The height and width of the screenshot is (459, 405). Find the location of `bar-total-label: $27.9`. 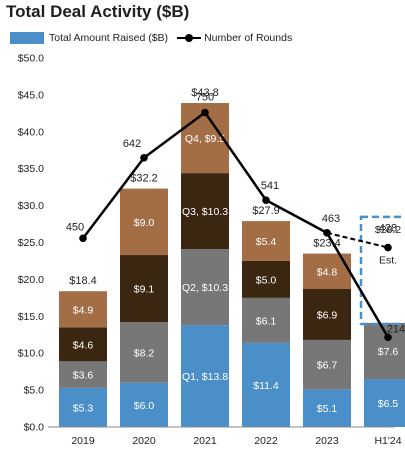

bar-total-label: $27.9 is located at coordinates (266, 211).